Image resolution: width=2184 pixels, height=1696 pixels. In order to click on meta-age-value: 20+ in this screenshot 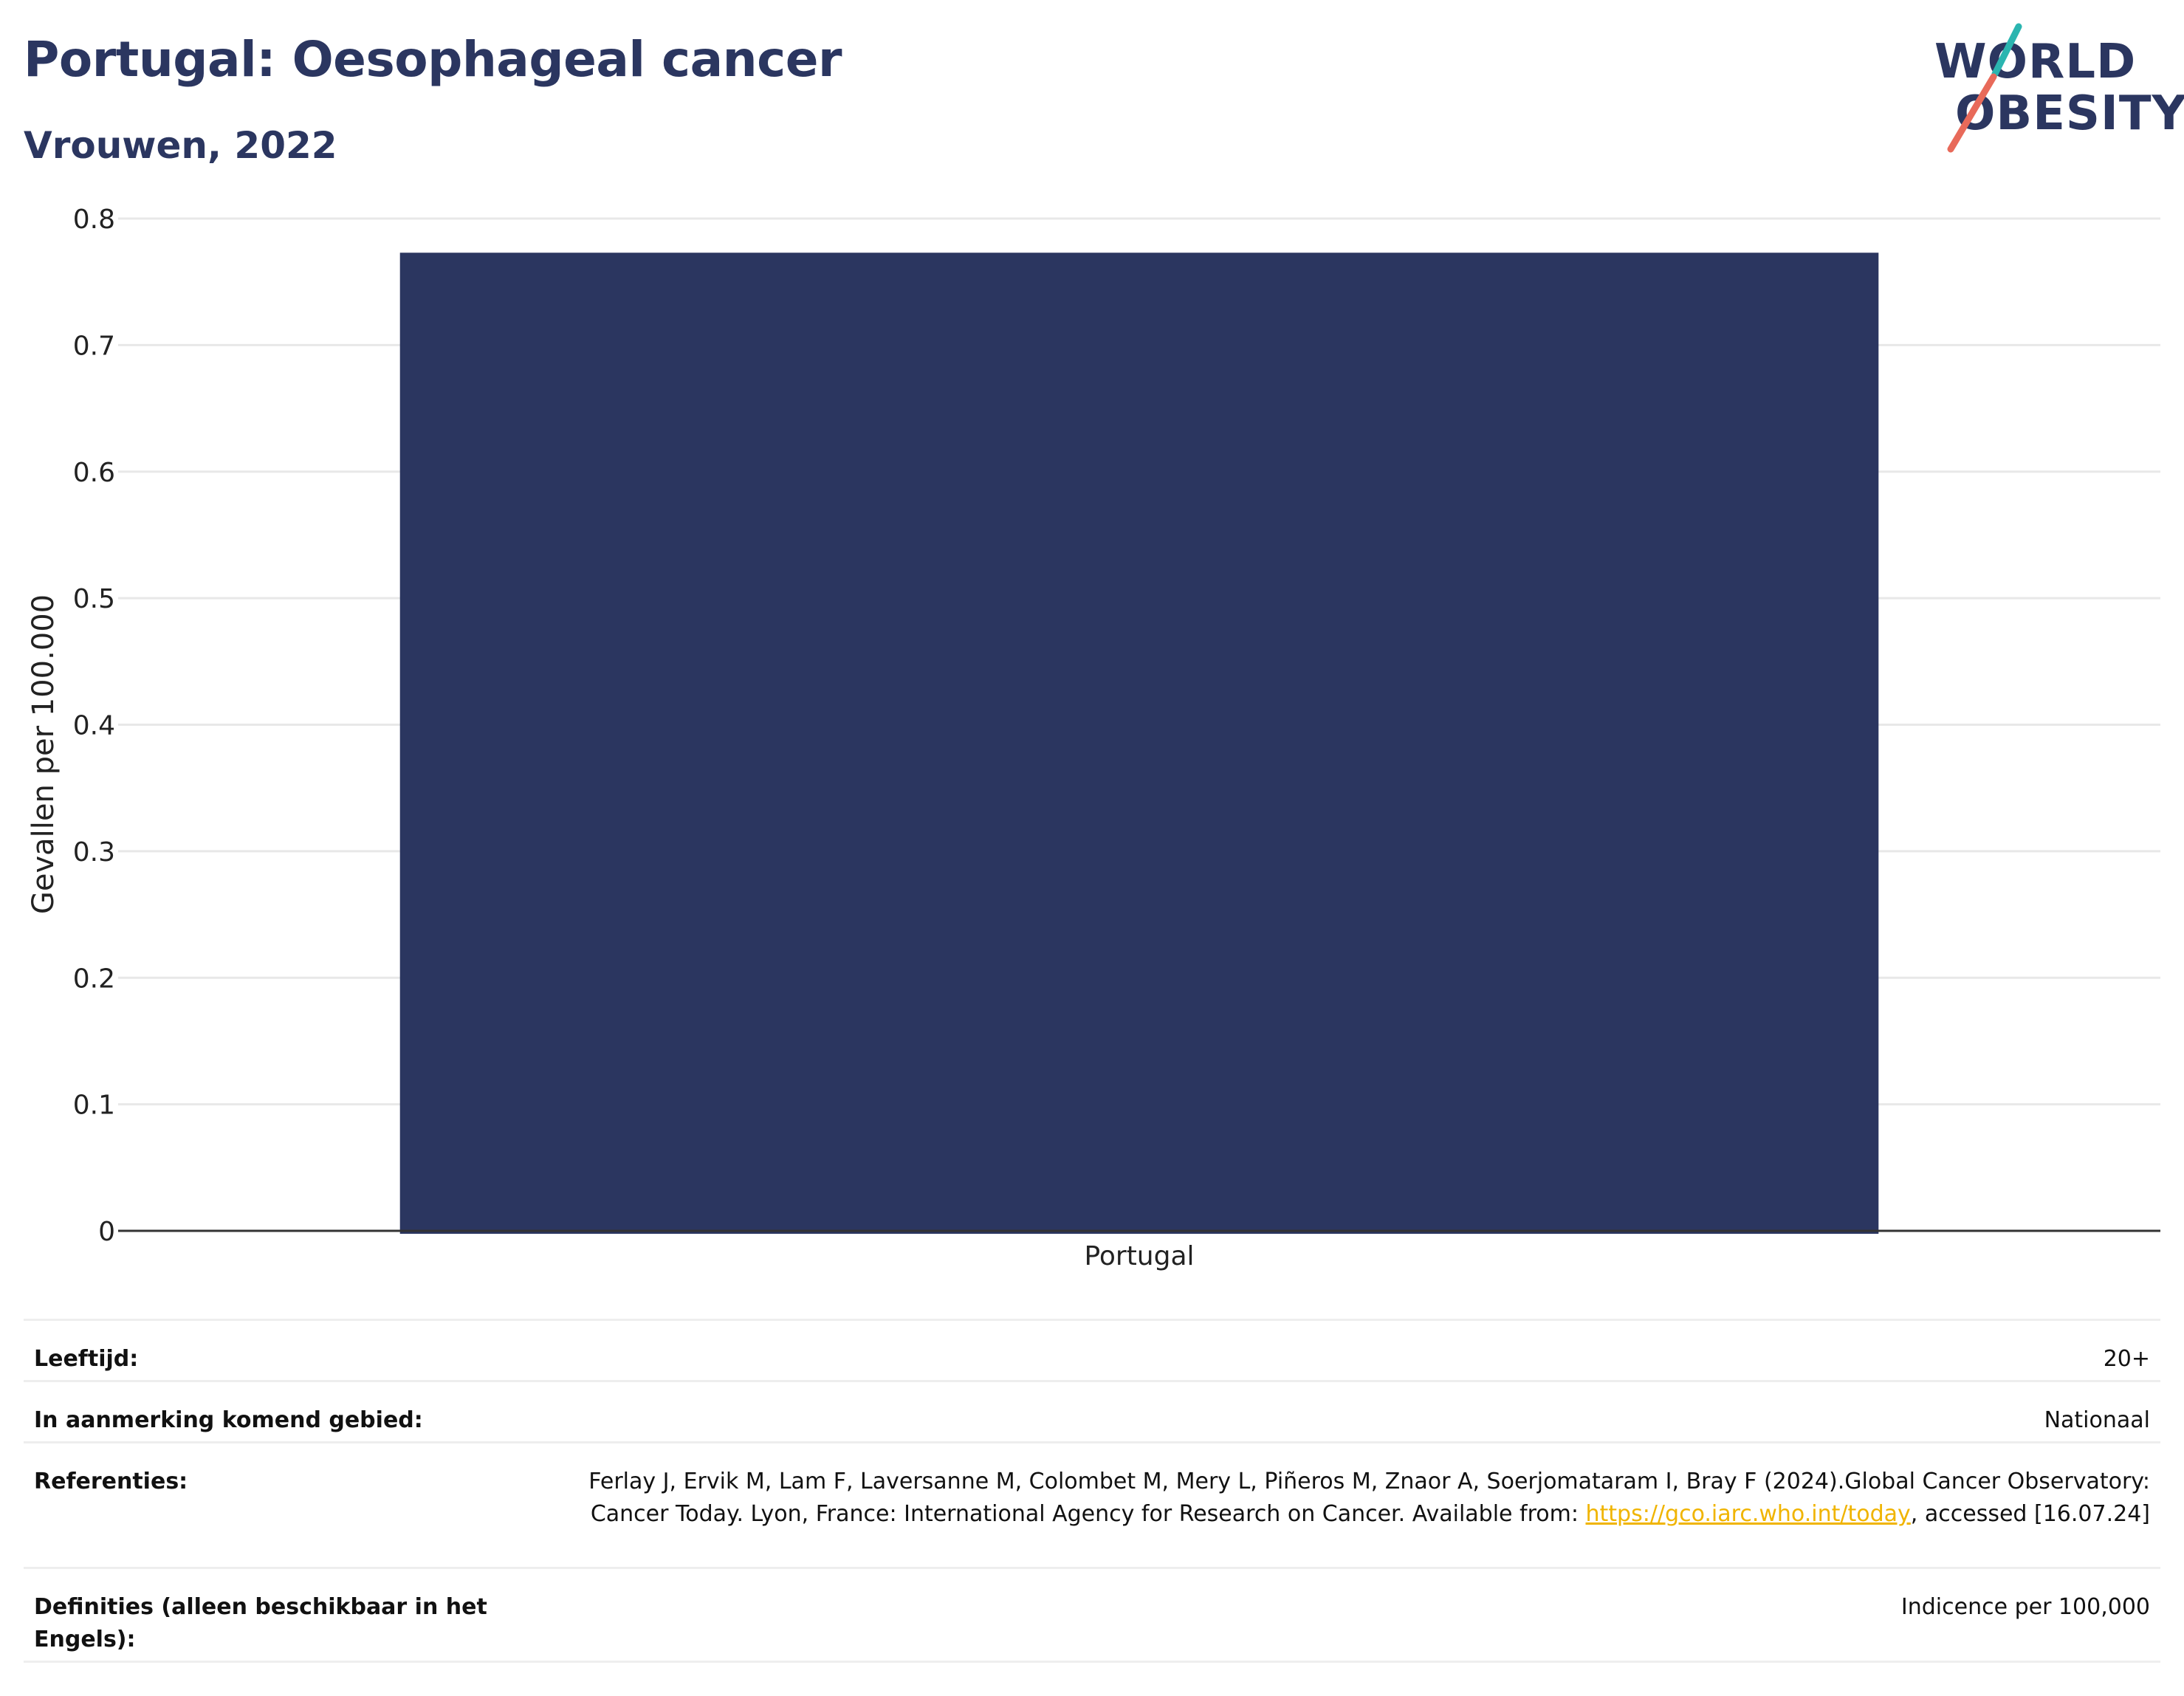, I will do `click(2126, 1359)`.